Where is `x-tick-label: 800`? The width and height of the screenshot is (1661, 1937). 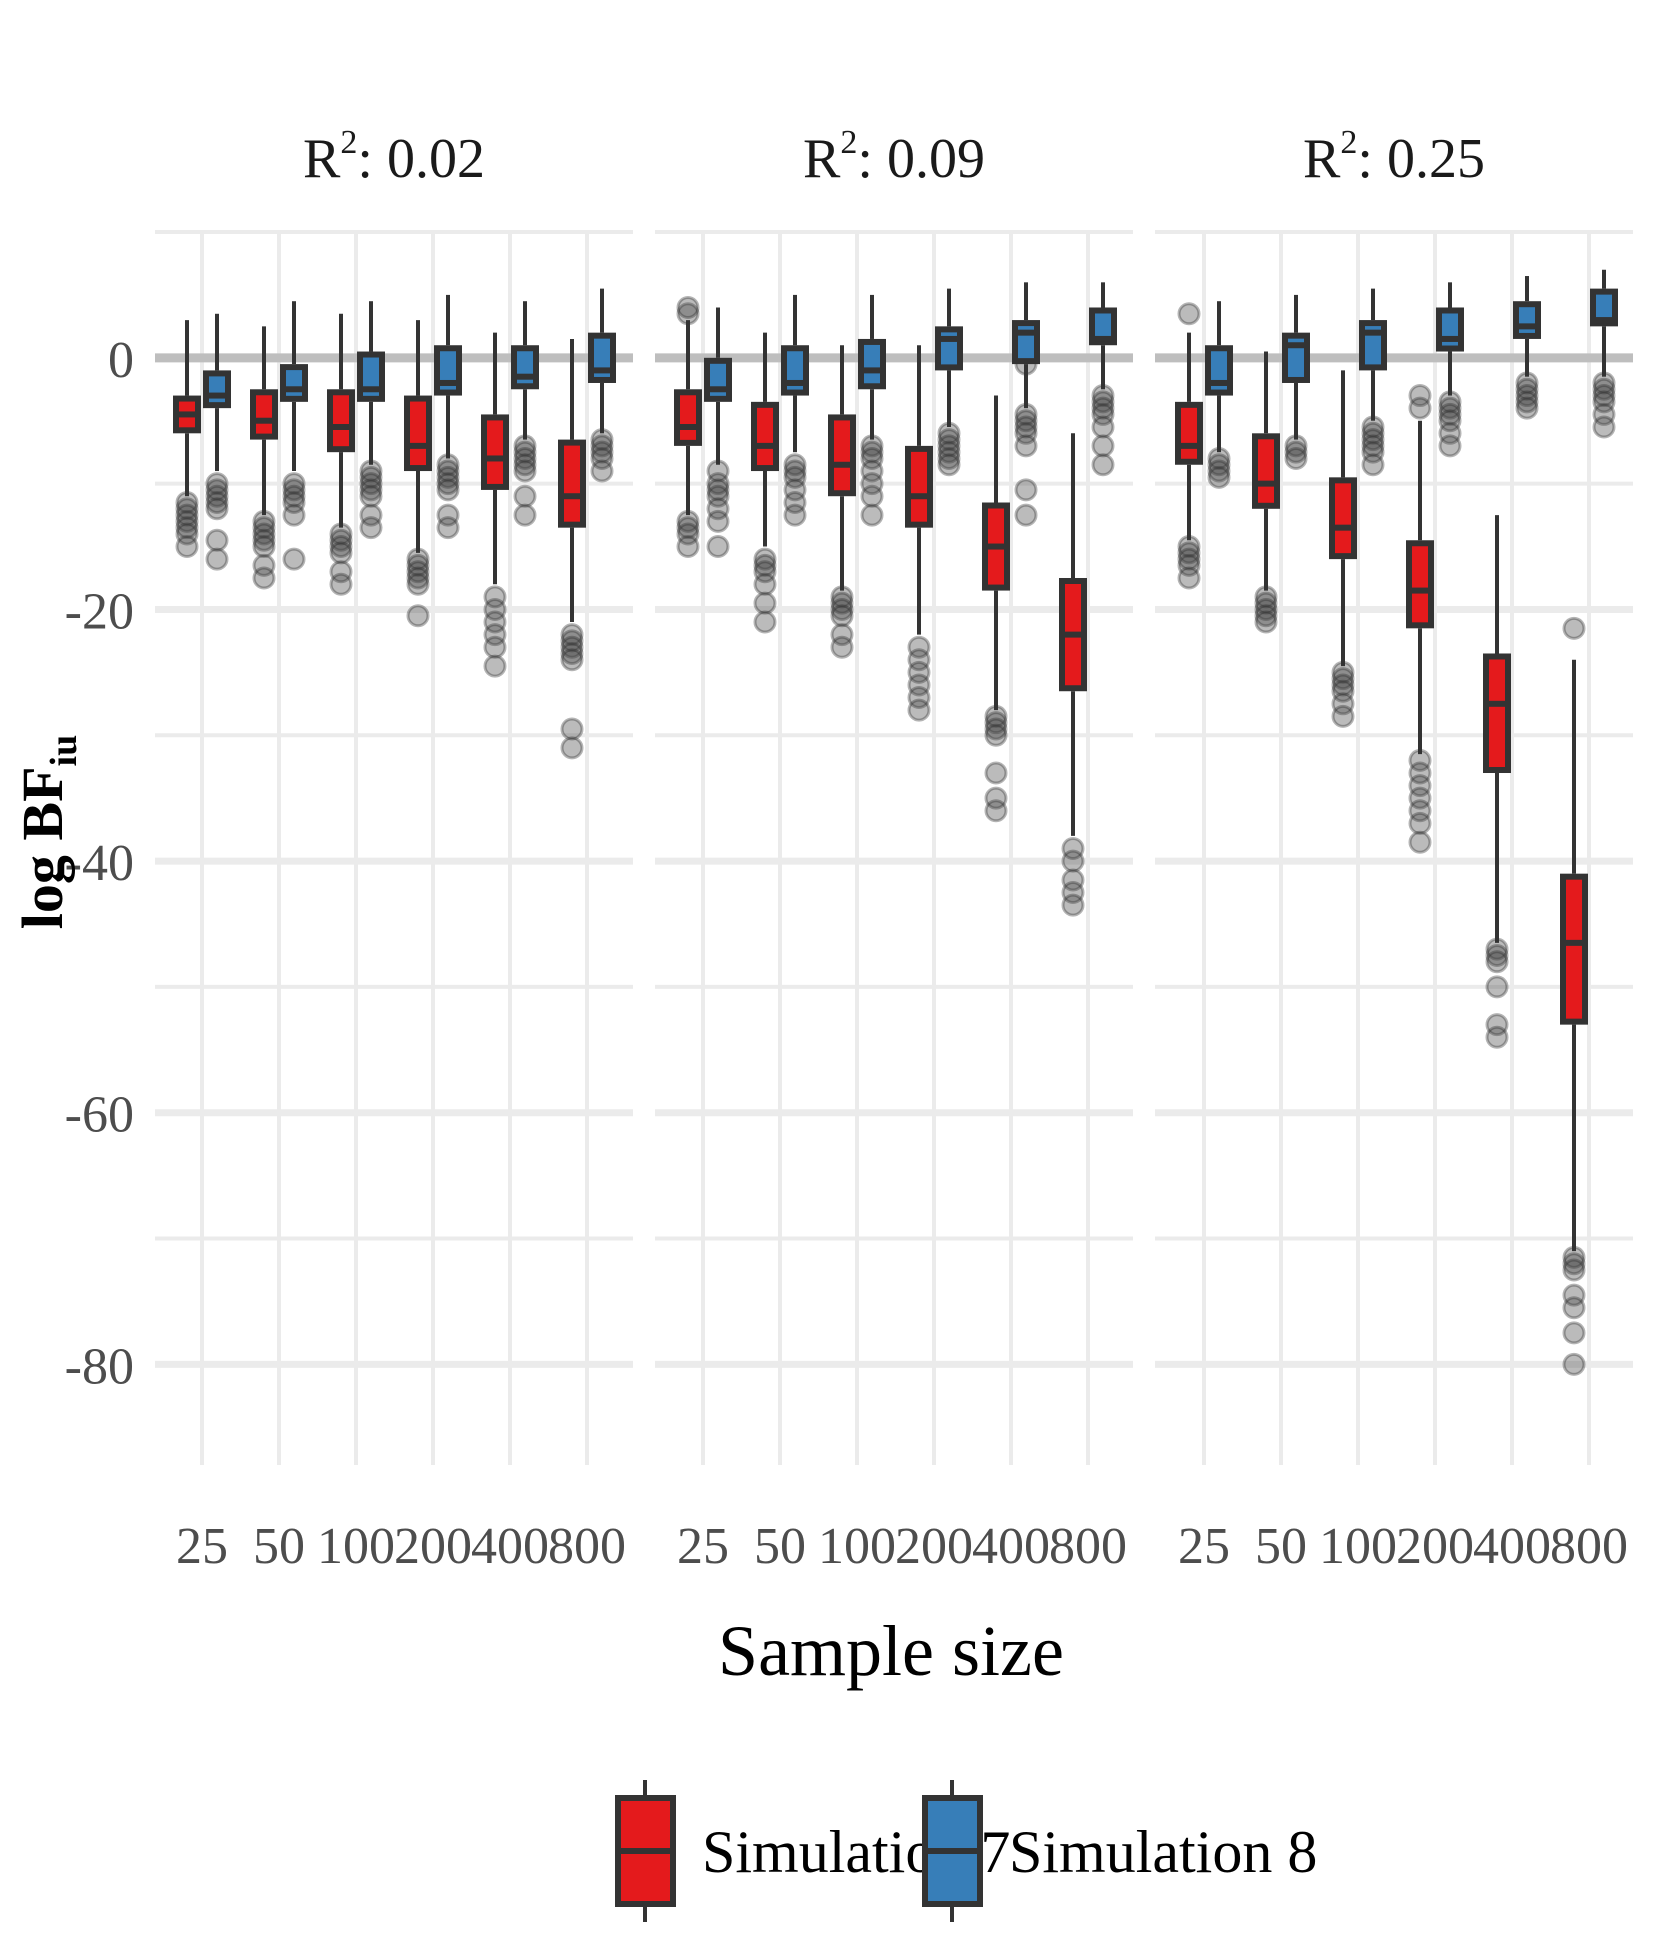
x-tick-label: 800 is located at coordinates (587, 1546).